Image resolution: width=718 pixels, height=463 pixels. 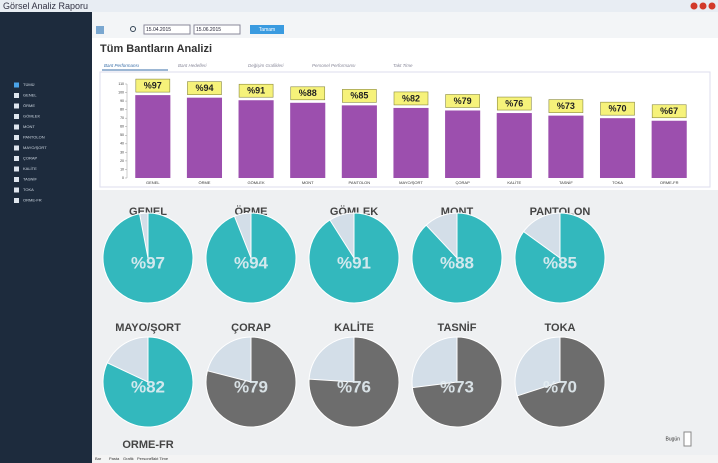 What do you see at coordinates (687, 439) in the screenshot?
I see `spinner` at bounding box center [687, 439].